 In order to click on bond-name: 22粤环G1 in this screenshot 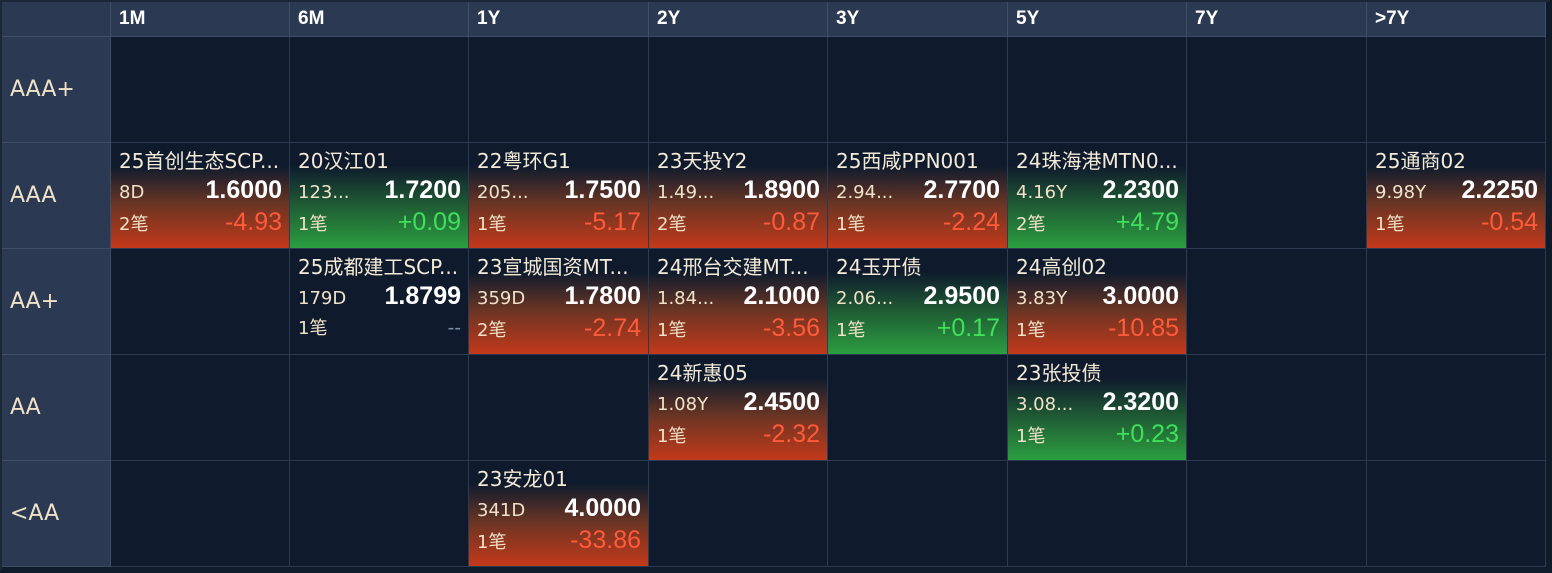, I will do `click(524, 161)`.